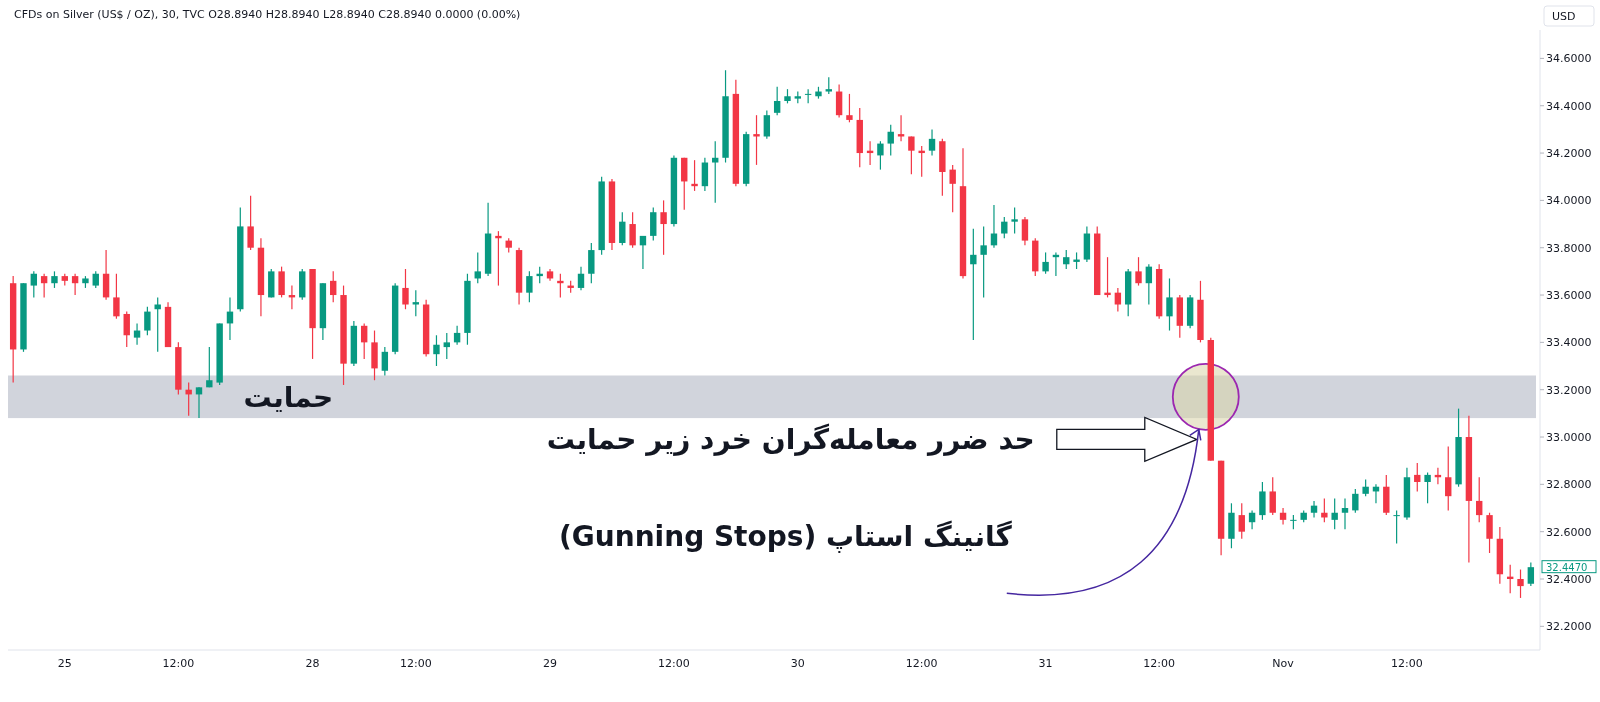 This screenshot has width=1600, height=702. Describe the element at coordinates (1569, 248) in the screenshot. I see `y-tick-label: 33.8000` at that location.